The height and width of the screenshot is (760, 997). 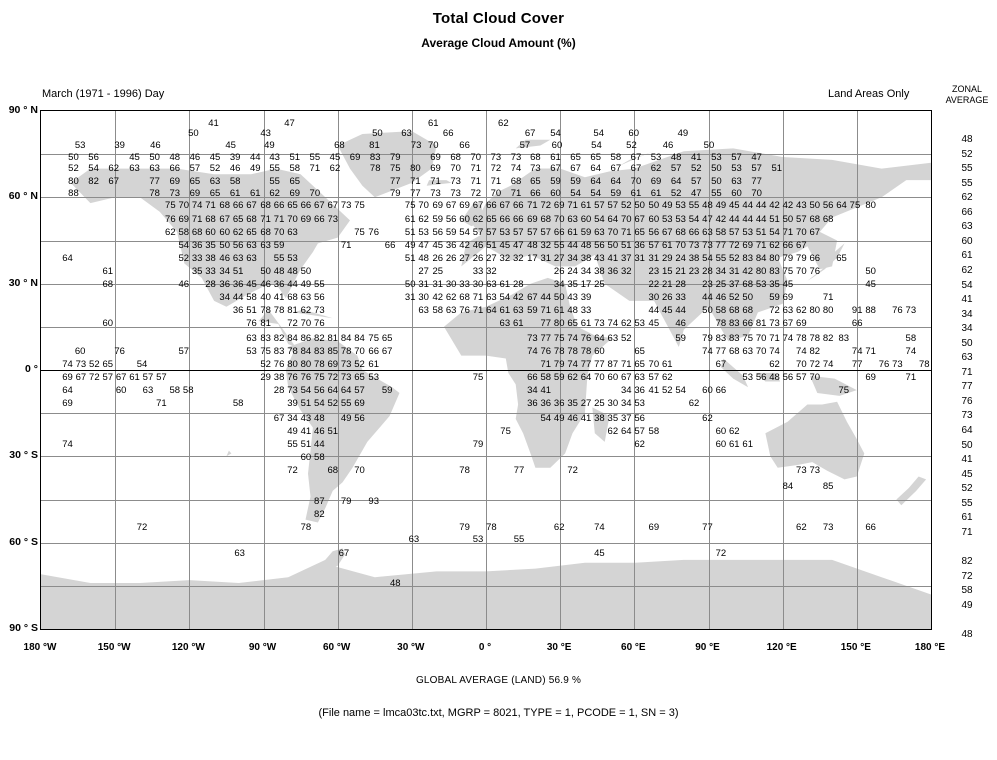 What do you see at coordinates (478, 377) in the screenshot?
I see `grid-value: 75` at bounding box center [478, 377].